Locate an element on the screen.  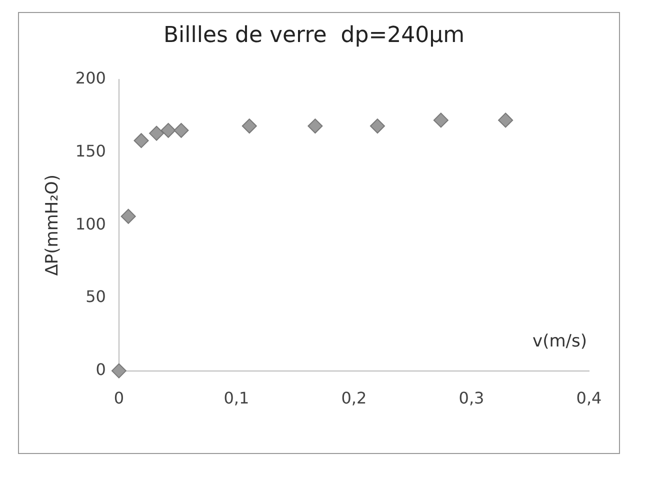
x-tick-label: 0,2 is located at coordinates (354, 398).